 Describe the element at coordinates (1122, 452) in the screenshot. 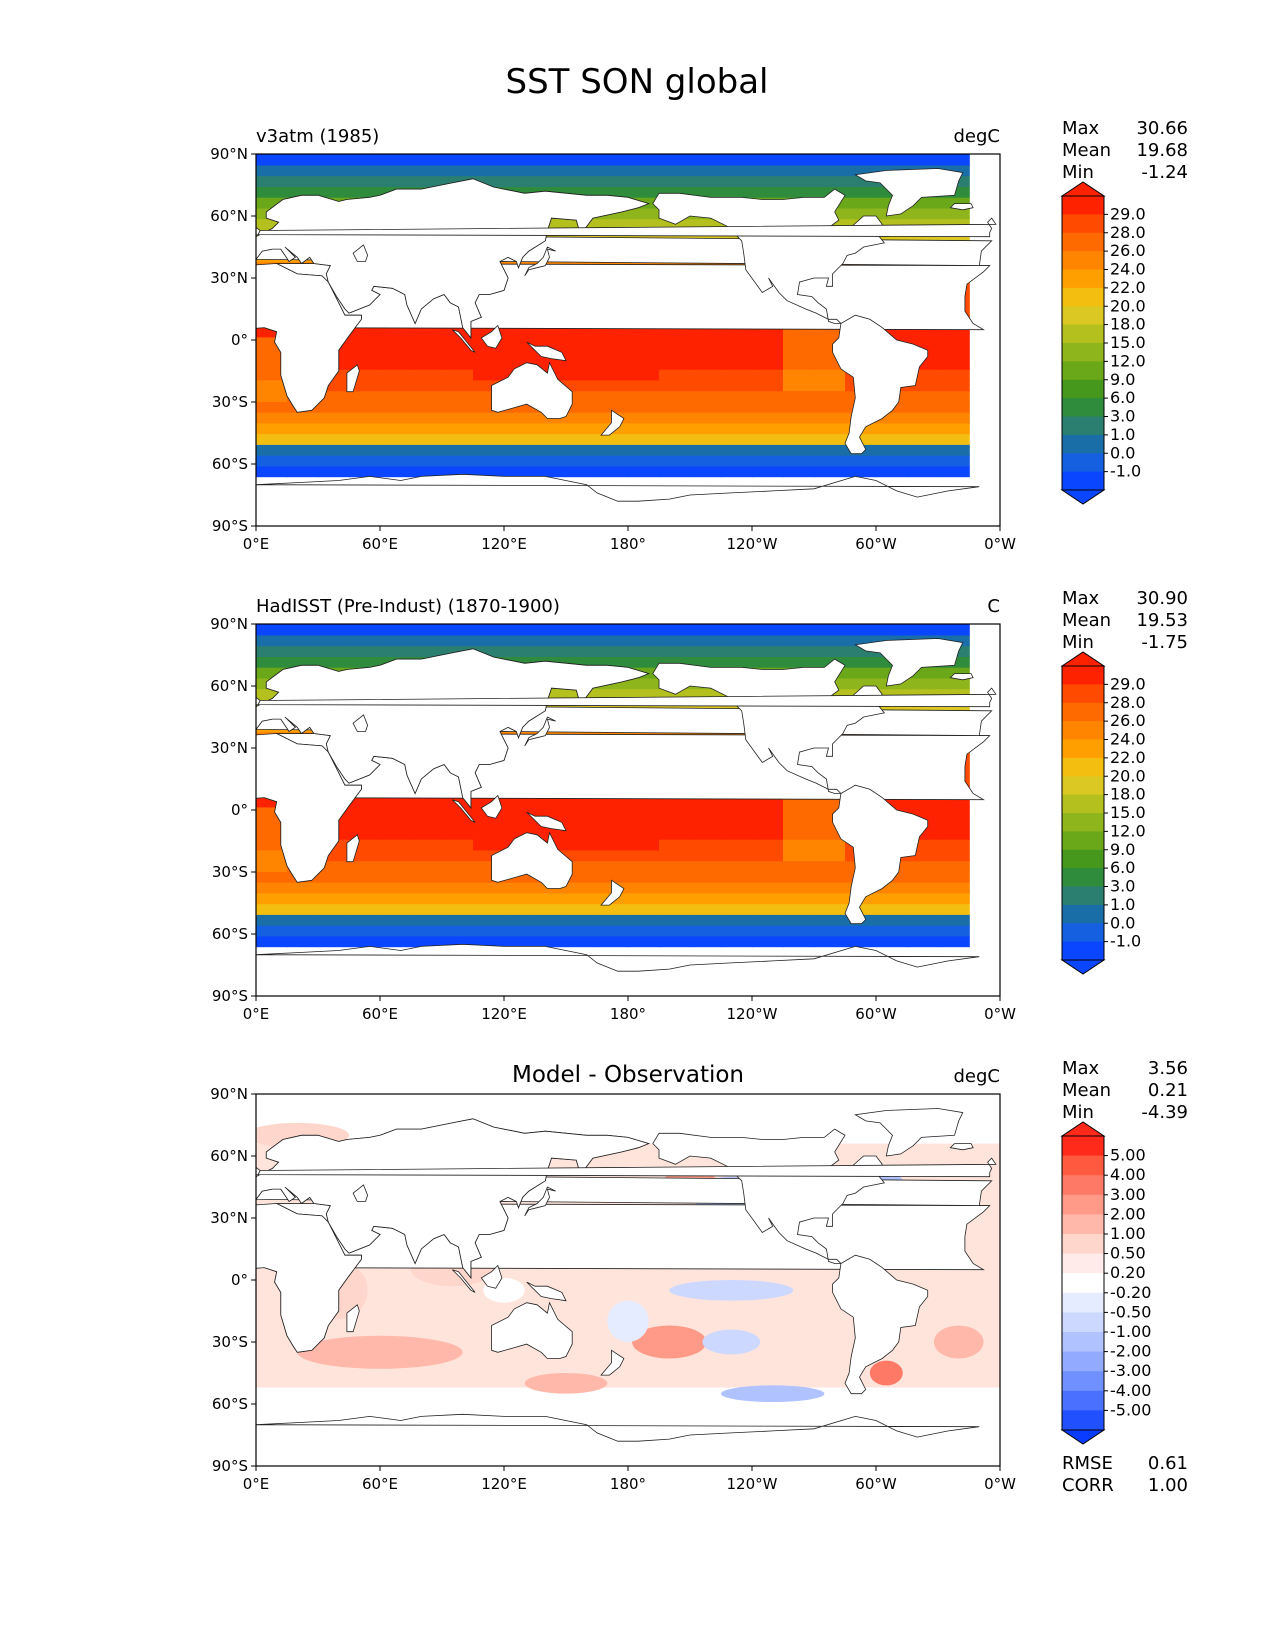

I see `colorbar-tick-label: 0.0` at that location.